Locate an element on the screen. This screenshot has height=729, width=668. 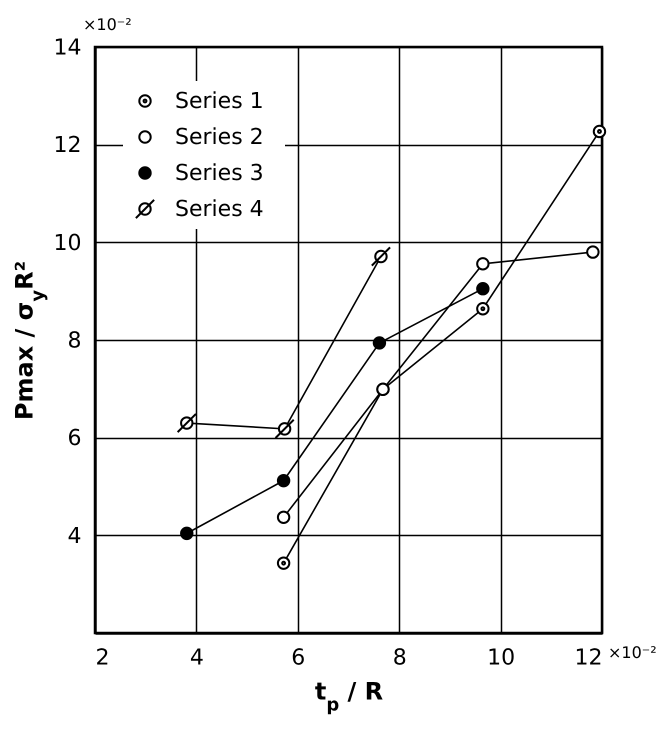
x-tick-label: 4 is located at coordinates (197, 658).